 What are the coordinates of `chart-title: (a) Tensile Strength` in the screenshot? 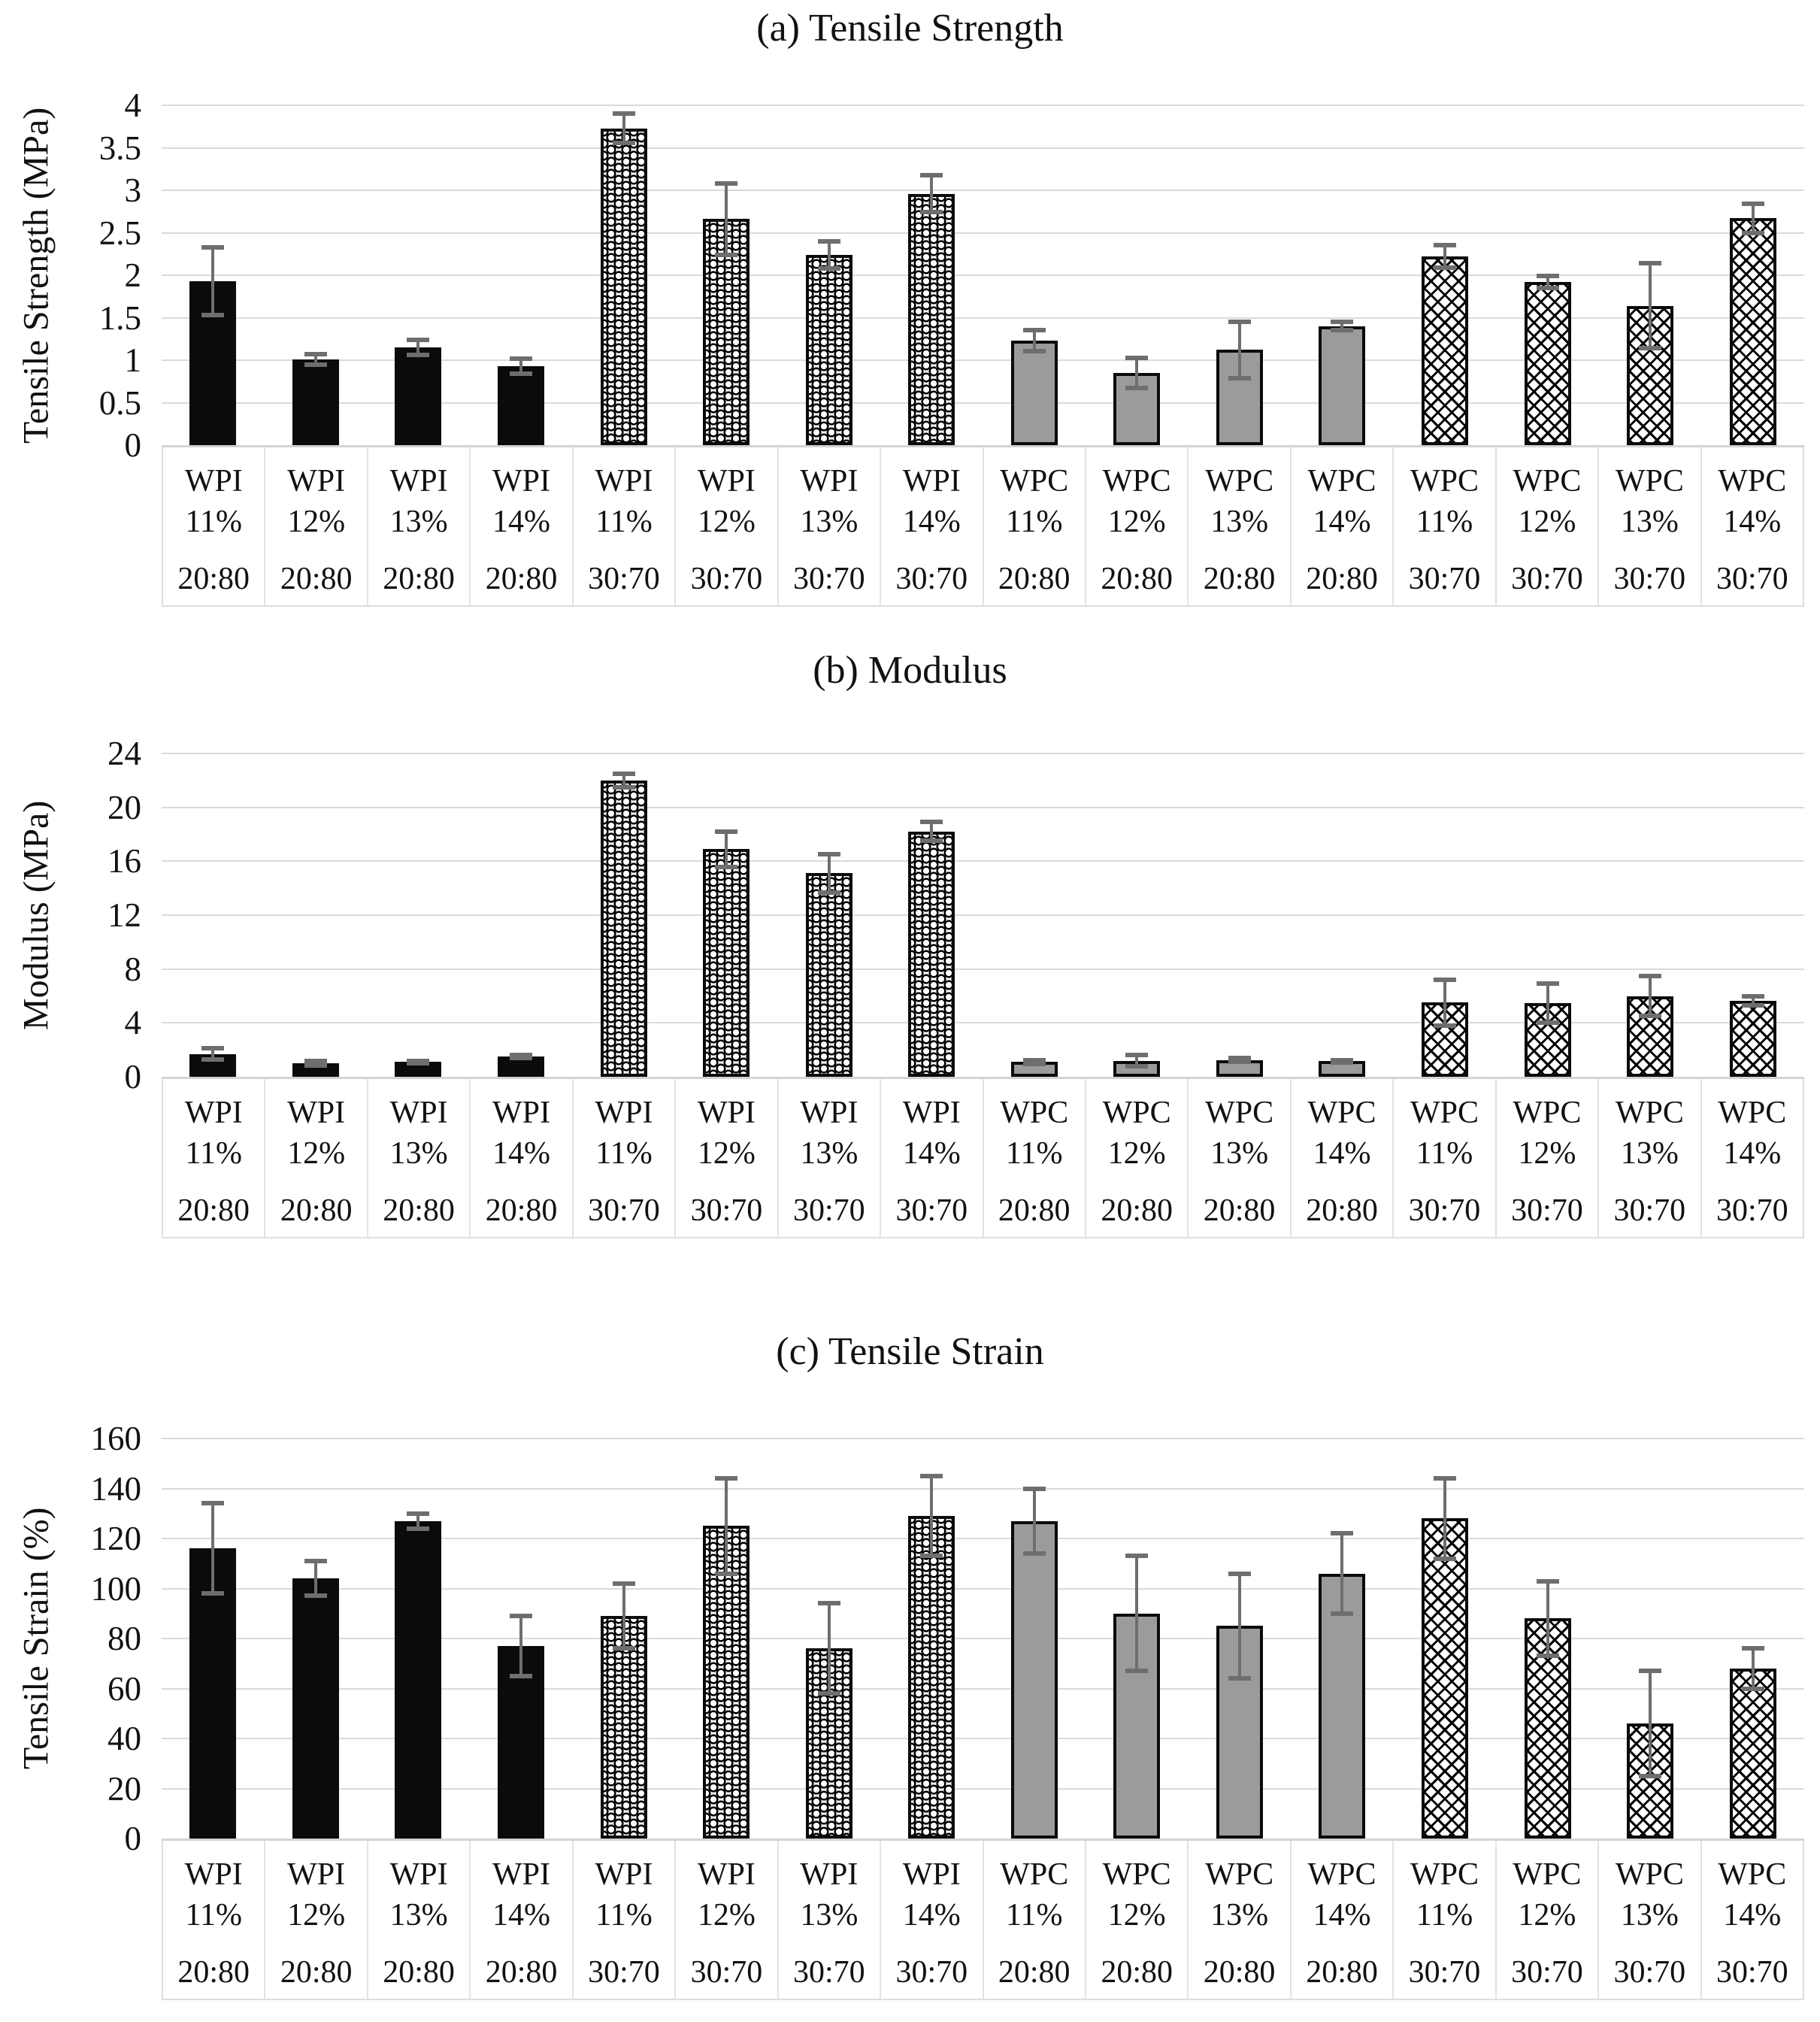 It's located at (910, 28).